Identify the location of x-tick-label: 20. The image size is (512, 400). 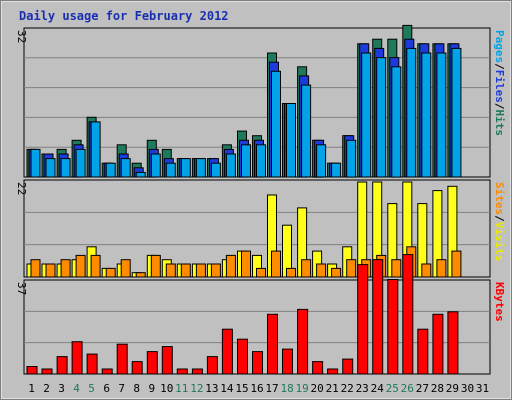
(316, 388).